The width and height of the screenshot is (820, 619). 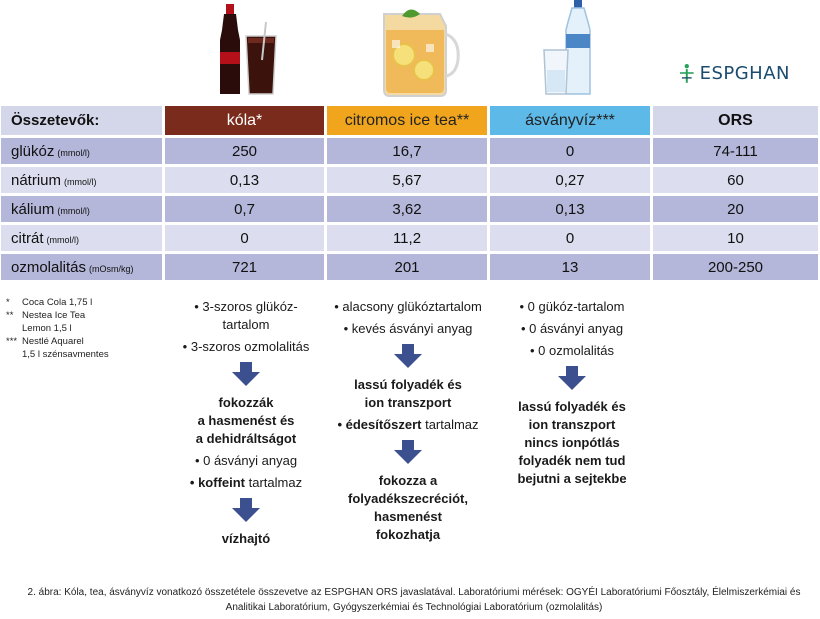 I want to click on table-row: glükóz (mmol/l) 250 16,7 0 74-111, so click(x=409, y=151).